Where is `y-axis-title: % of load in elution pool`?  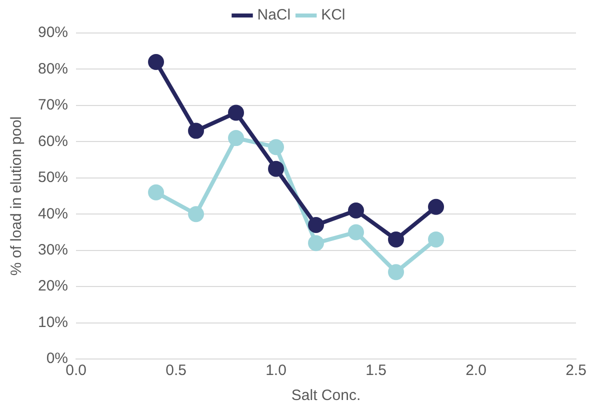
y-axis-title: % of load in elution pool is located at coordinates (17, 196).